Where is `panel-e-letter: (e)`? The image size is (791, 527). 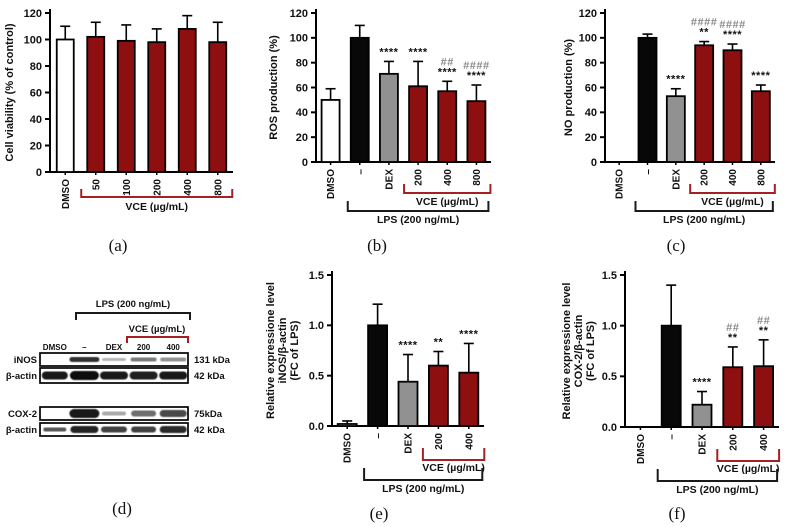 panel-e-letter: (e) is located at coordinates (379, 513).